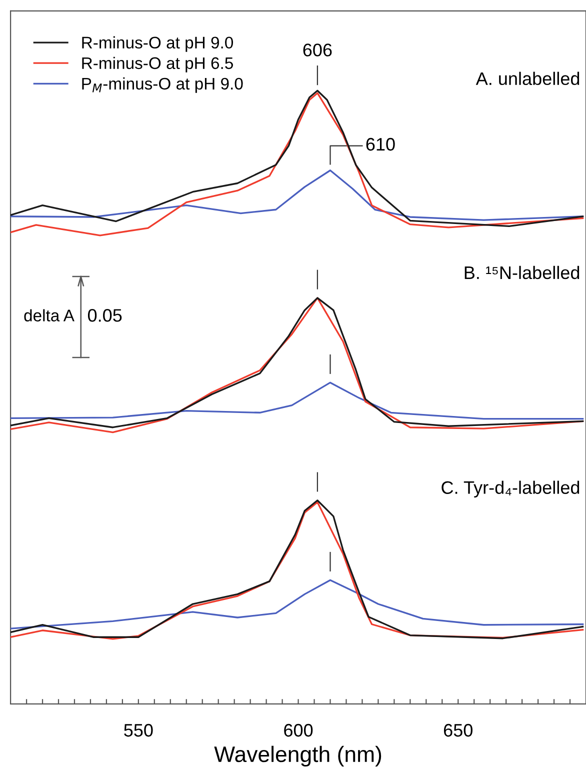 This screenshot has width=586, height=779. What do you see at coordinates (522, 273) in the screenshot?
I see `annotation: B. ¹⁵N-labelled` at bounding box center [522, 273].